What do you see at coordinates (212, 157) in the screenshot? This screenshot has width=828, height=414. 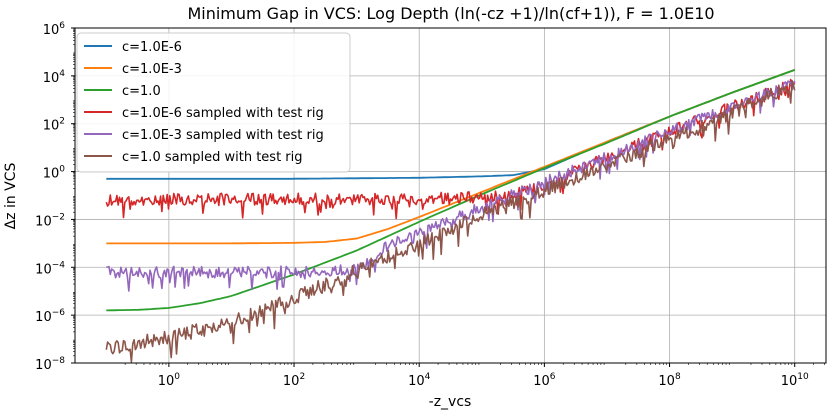 I see `legend-label-6: c=1.0 sampled with test rig` at bounding box center [212, 157].